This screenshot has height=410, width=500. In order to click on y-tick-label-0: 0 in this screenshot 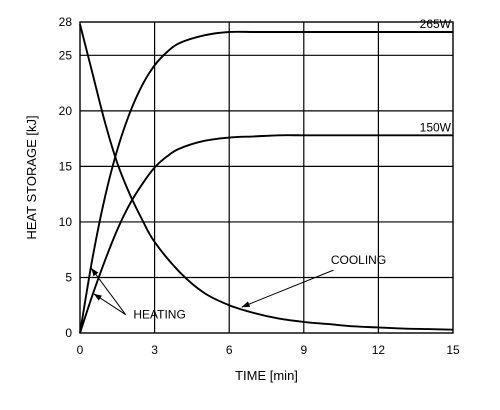, I will do `click(68, 333)`.